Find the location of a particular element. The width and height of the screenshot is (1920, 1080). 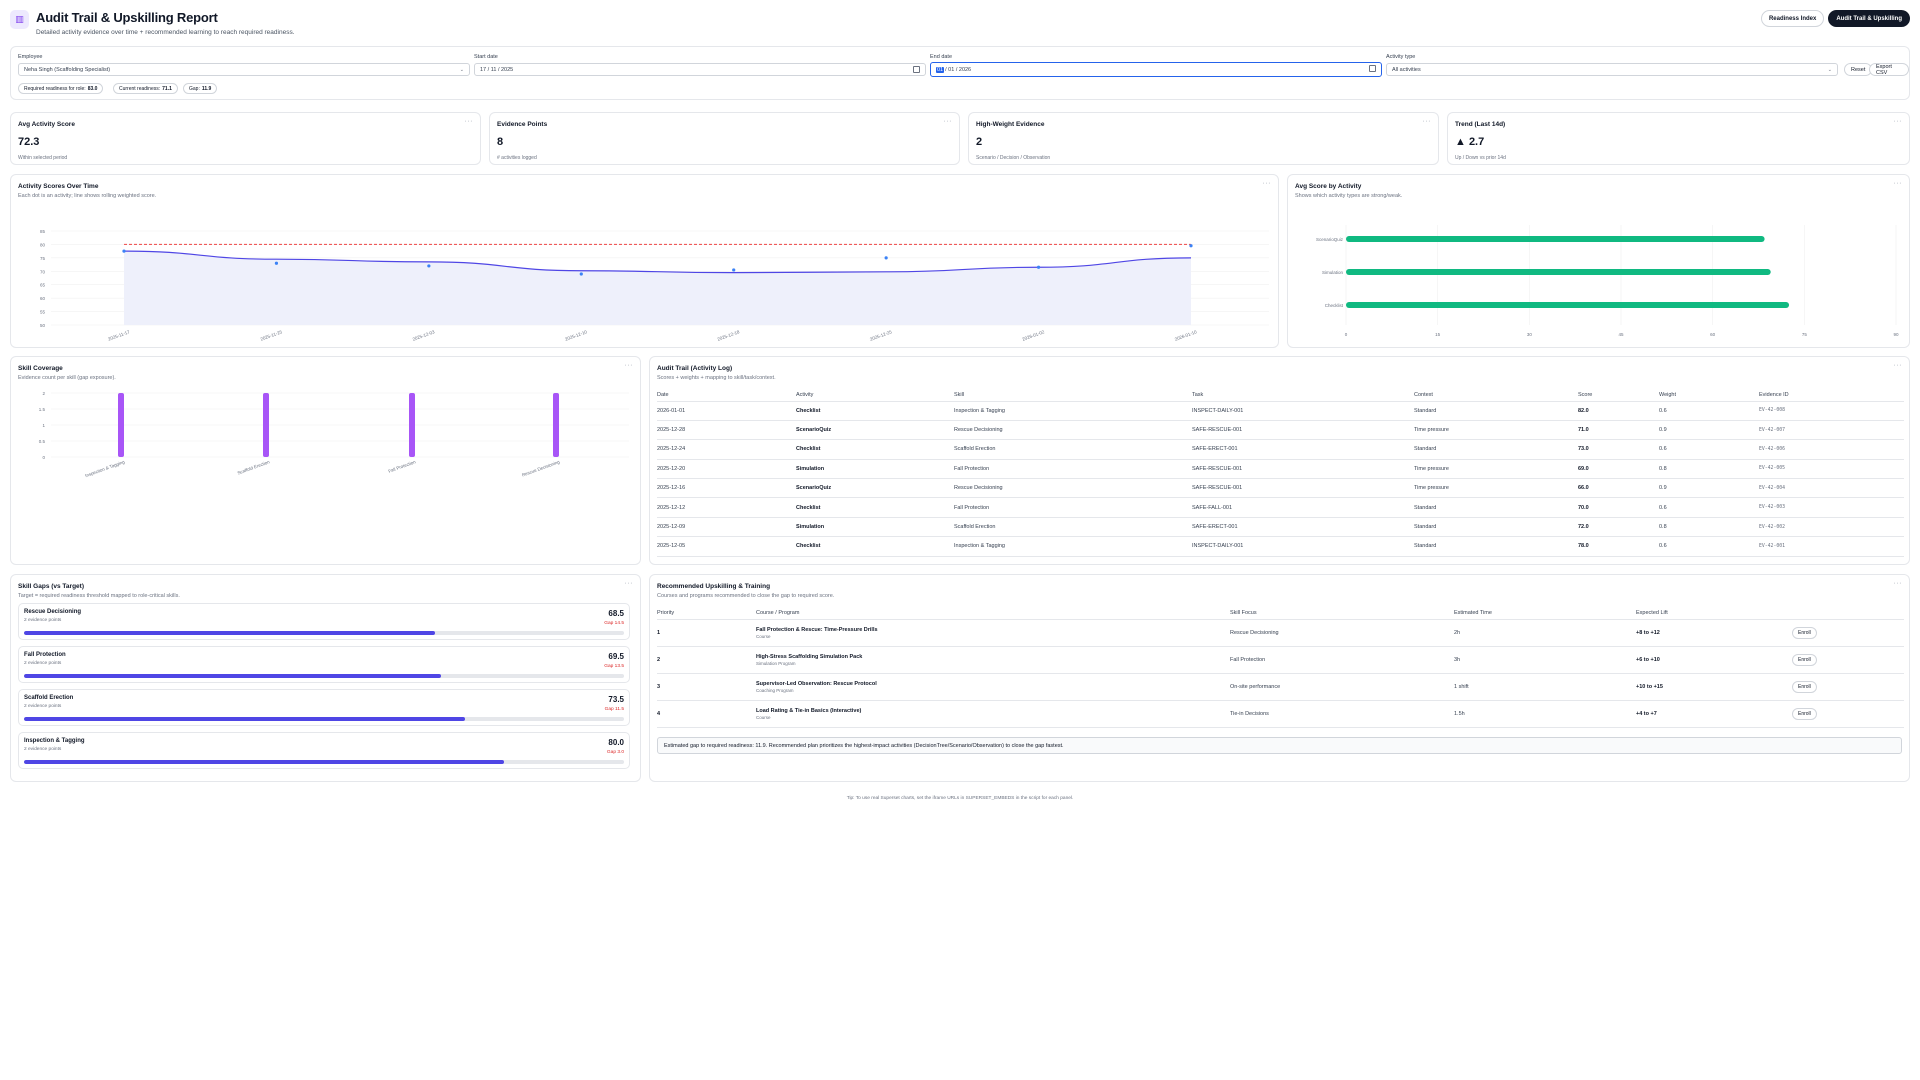

column-header is located at coordinates (1848, 614).